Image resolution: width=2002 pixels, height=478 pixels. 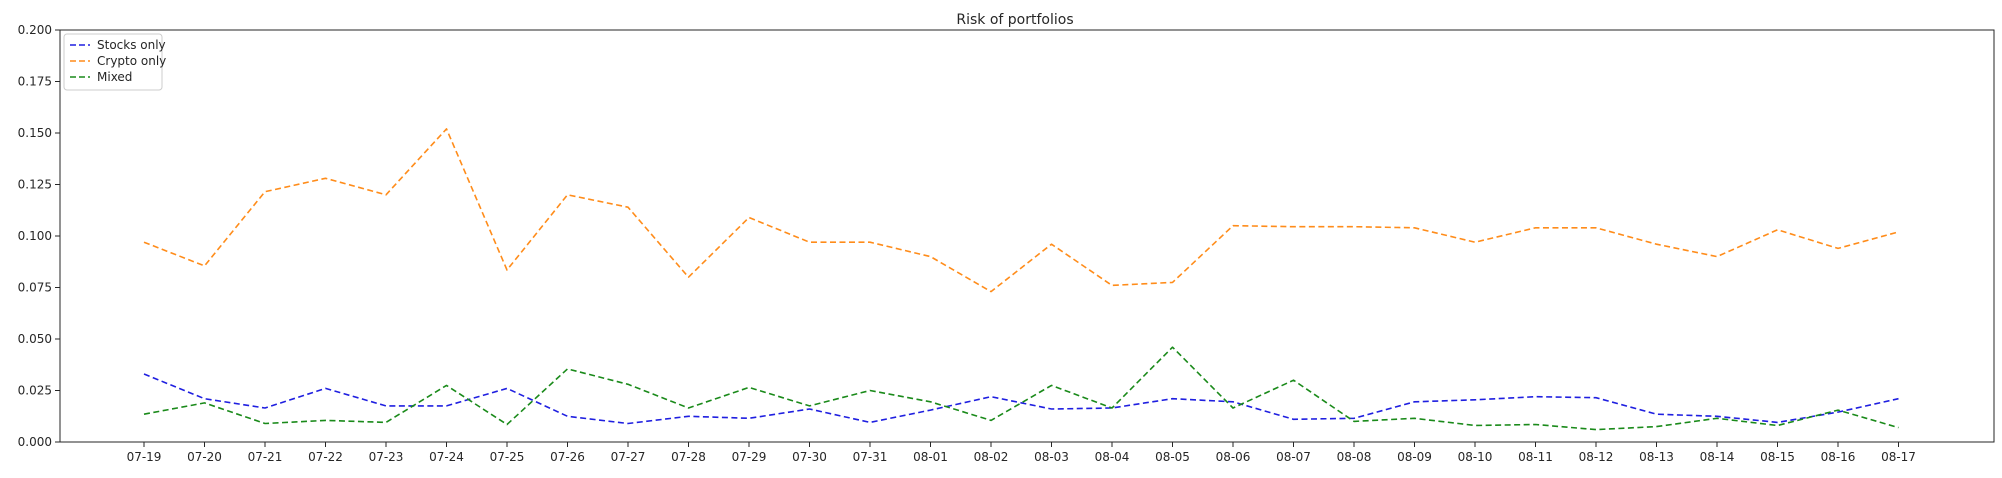 I want to click on legend-box, so click(x=113, y=62).